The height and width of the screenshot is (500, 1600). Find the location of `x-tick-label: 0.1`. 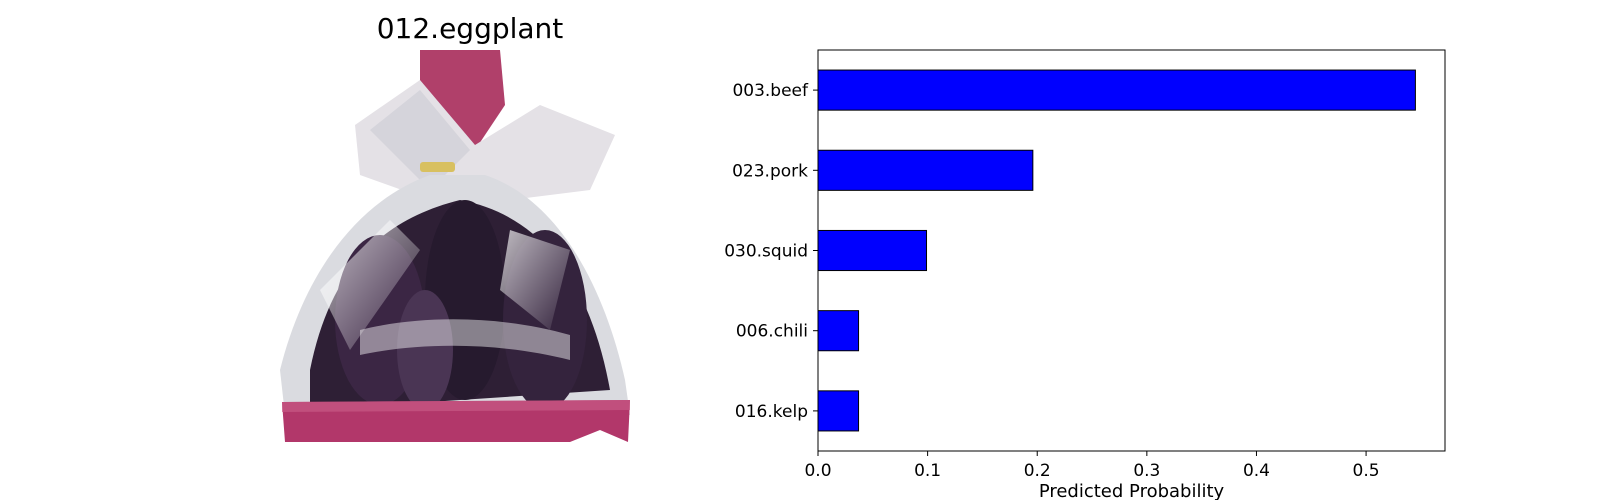

x-tick-label: 0.1 is located at coordinates (927, 471).